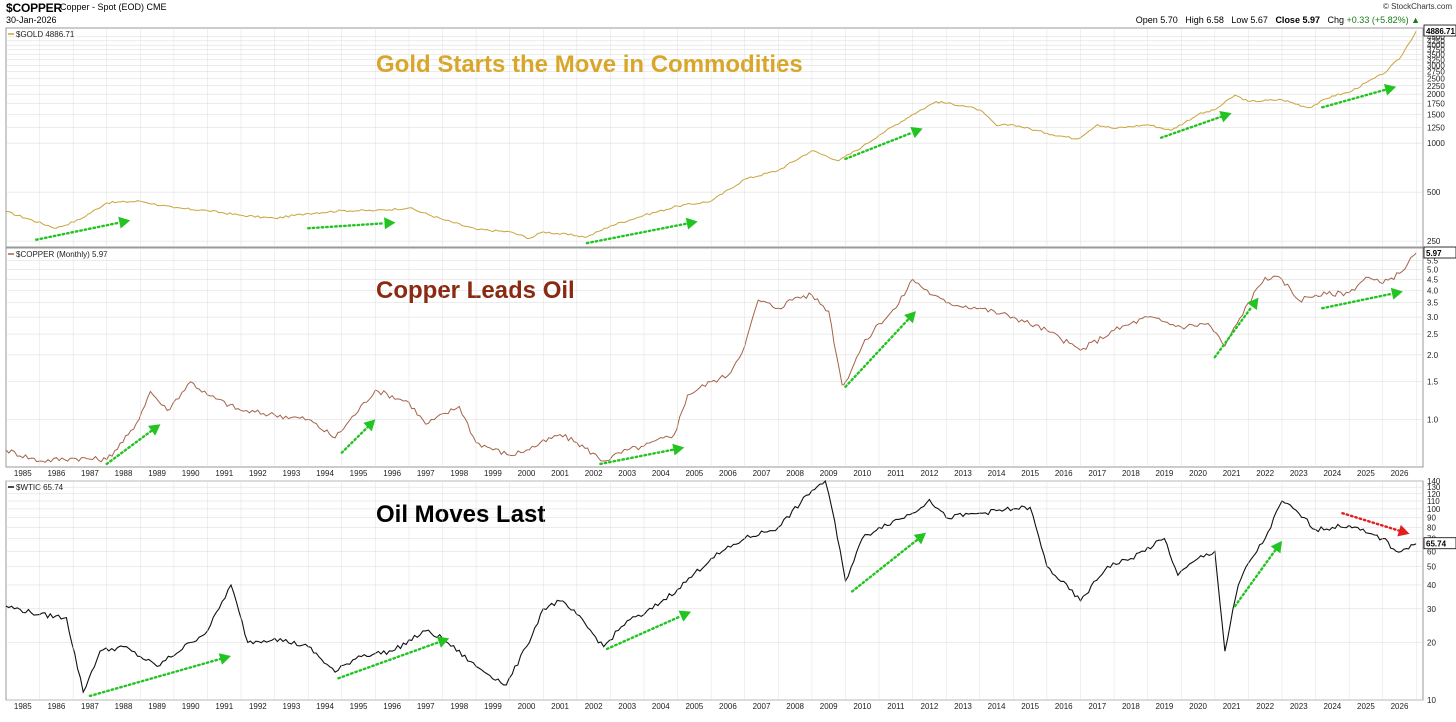 The image size is (1456, 722). I want to click on low-label: Low, so click(1239, 20).